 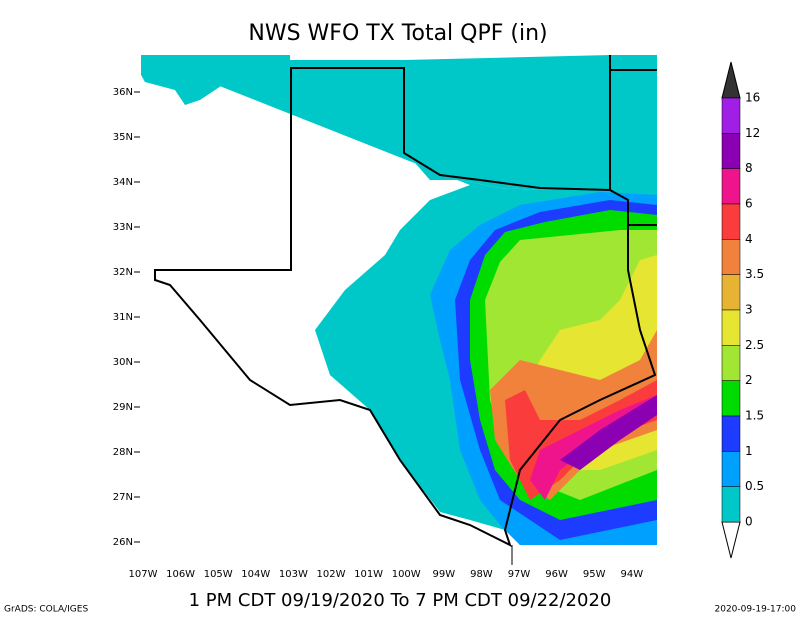 What do you see at coordinates (752, 133) in the screenshot?
I see `colorbar-label: 12` at bounding box center [752, 133].